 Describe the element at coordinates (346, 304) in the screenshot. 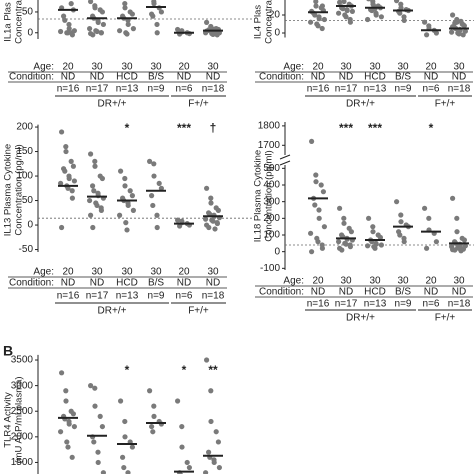

I see `sample-size: n=17` at that location.